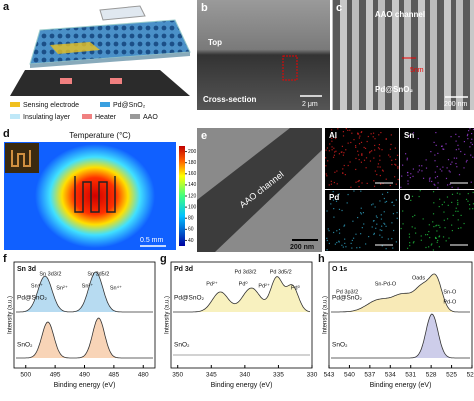 This screenshot has height=401, width=474. Describe the element at coordinates (182, 345) in the screenshot. I see `sample-label: SnO₂` at that location.